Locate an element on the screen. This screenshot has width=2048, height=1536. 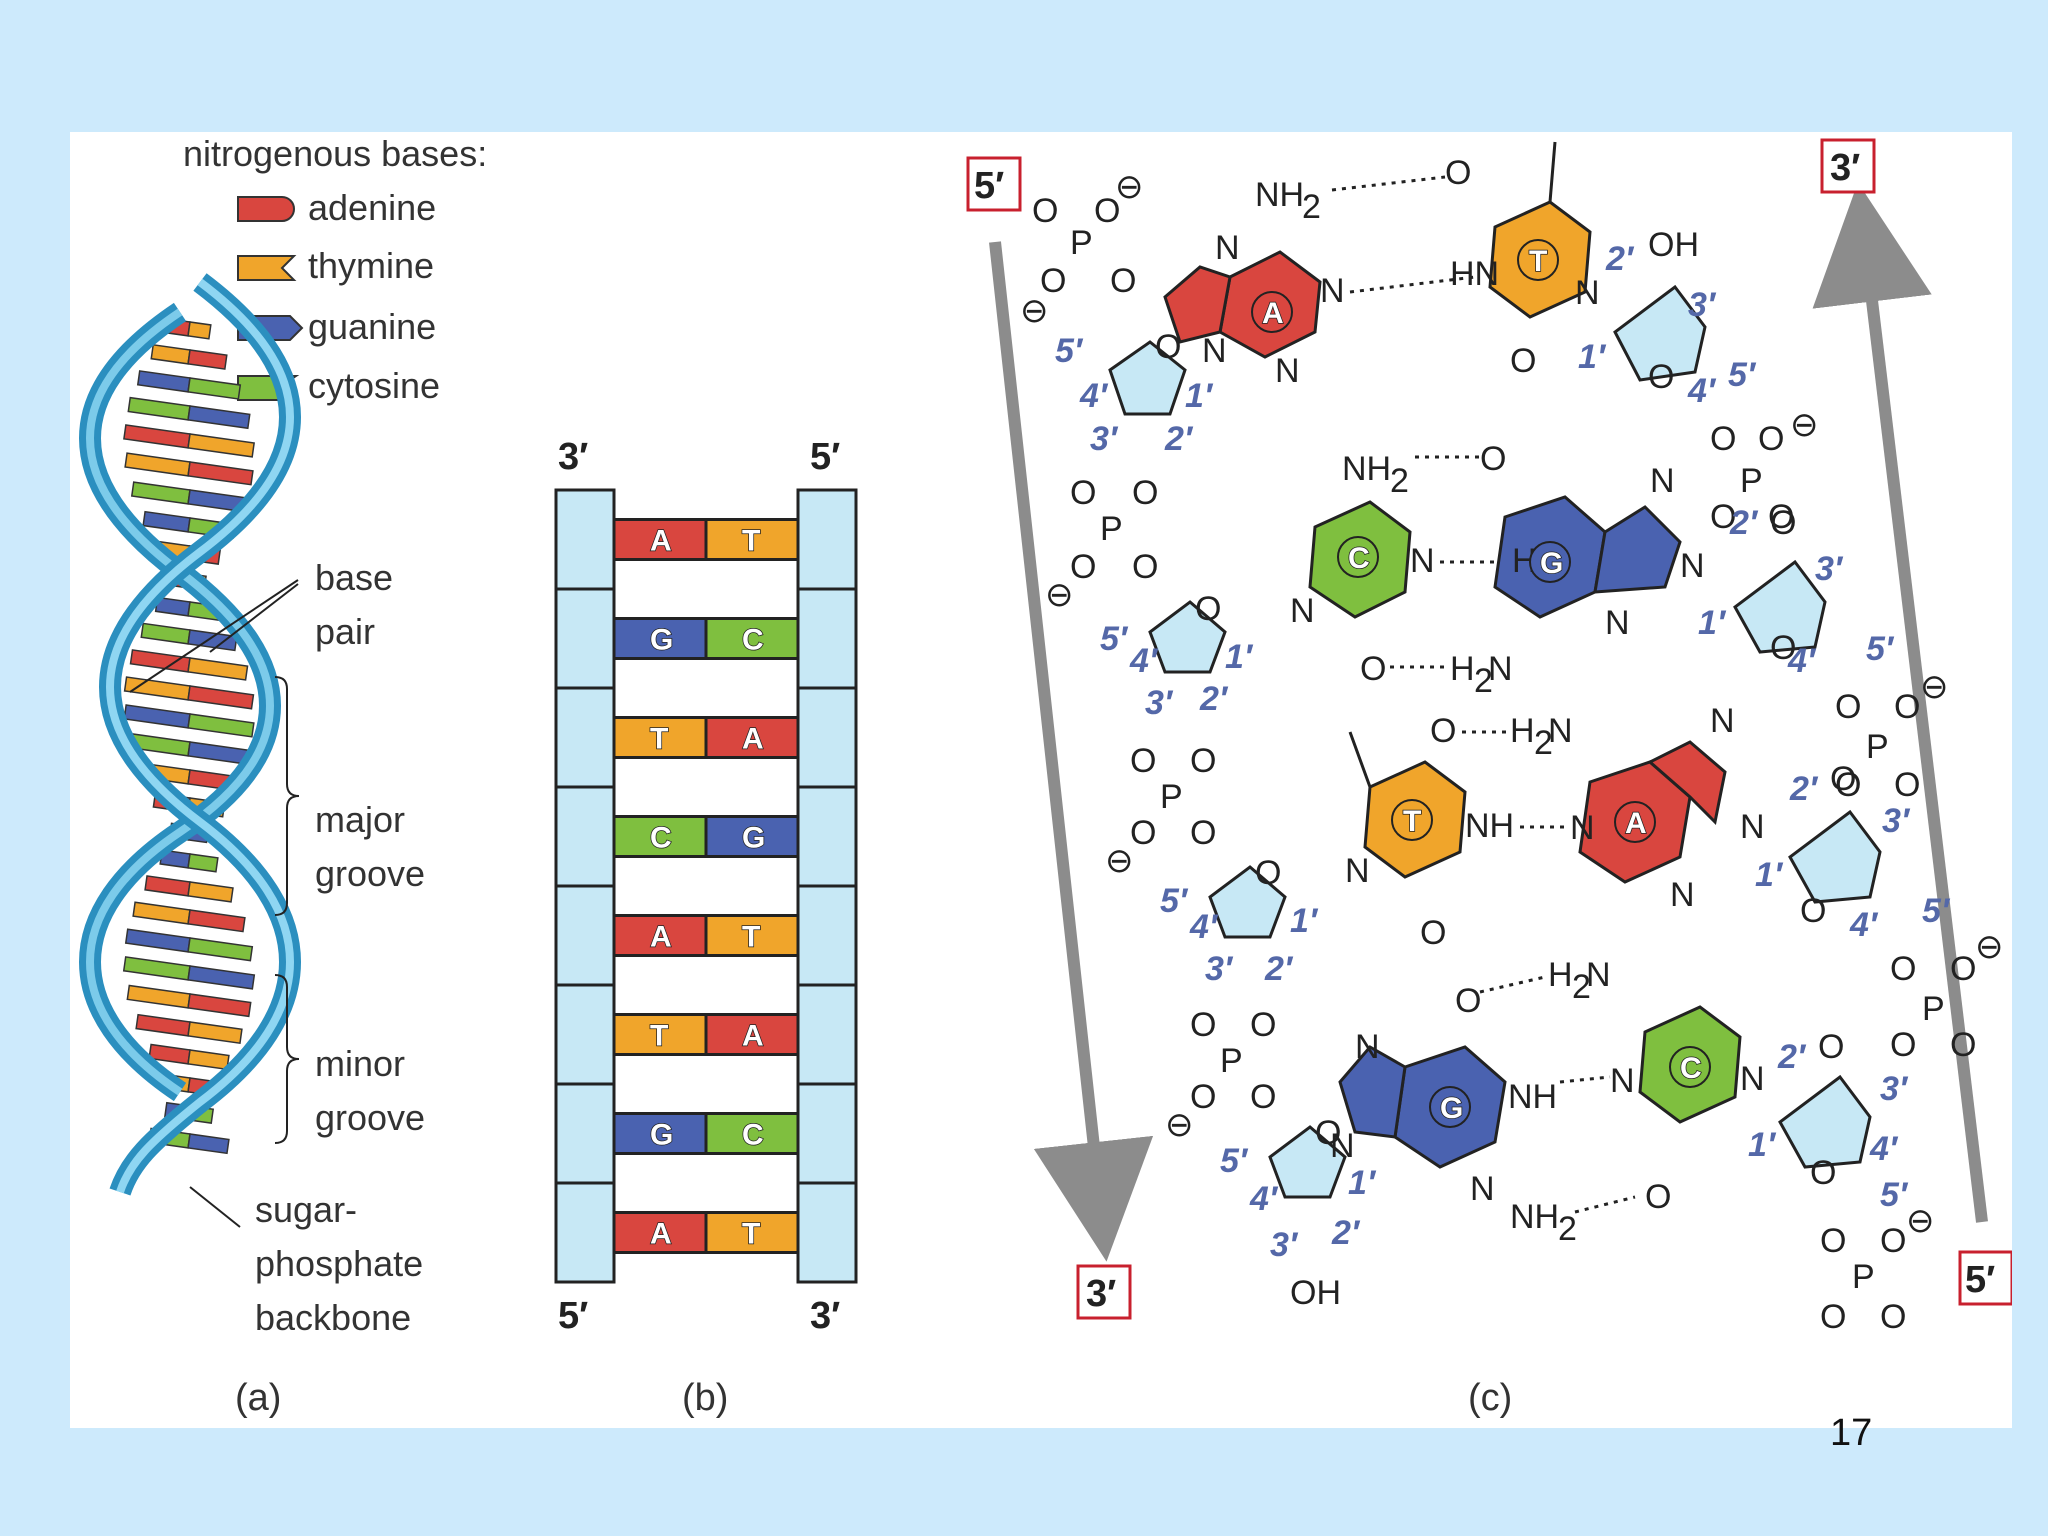
caption-c: (c) is located at coordinates (1490, 1398).